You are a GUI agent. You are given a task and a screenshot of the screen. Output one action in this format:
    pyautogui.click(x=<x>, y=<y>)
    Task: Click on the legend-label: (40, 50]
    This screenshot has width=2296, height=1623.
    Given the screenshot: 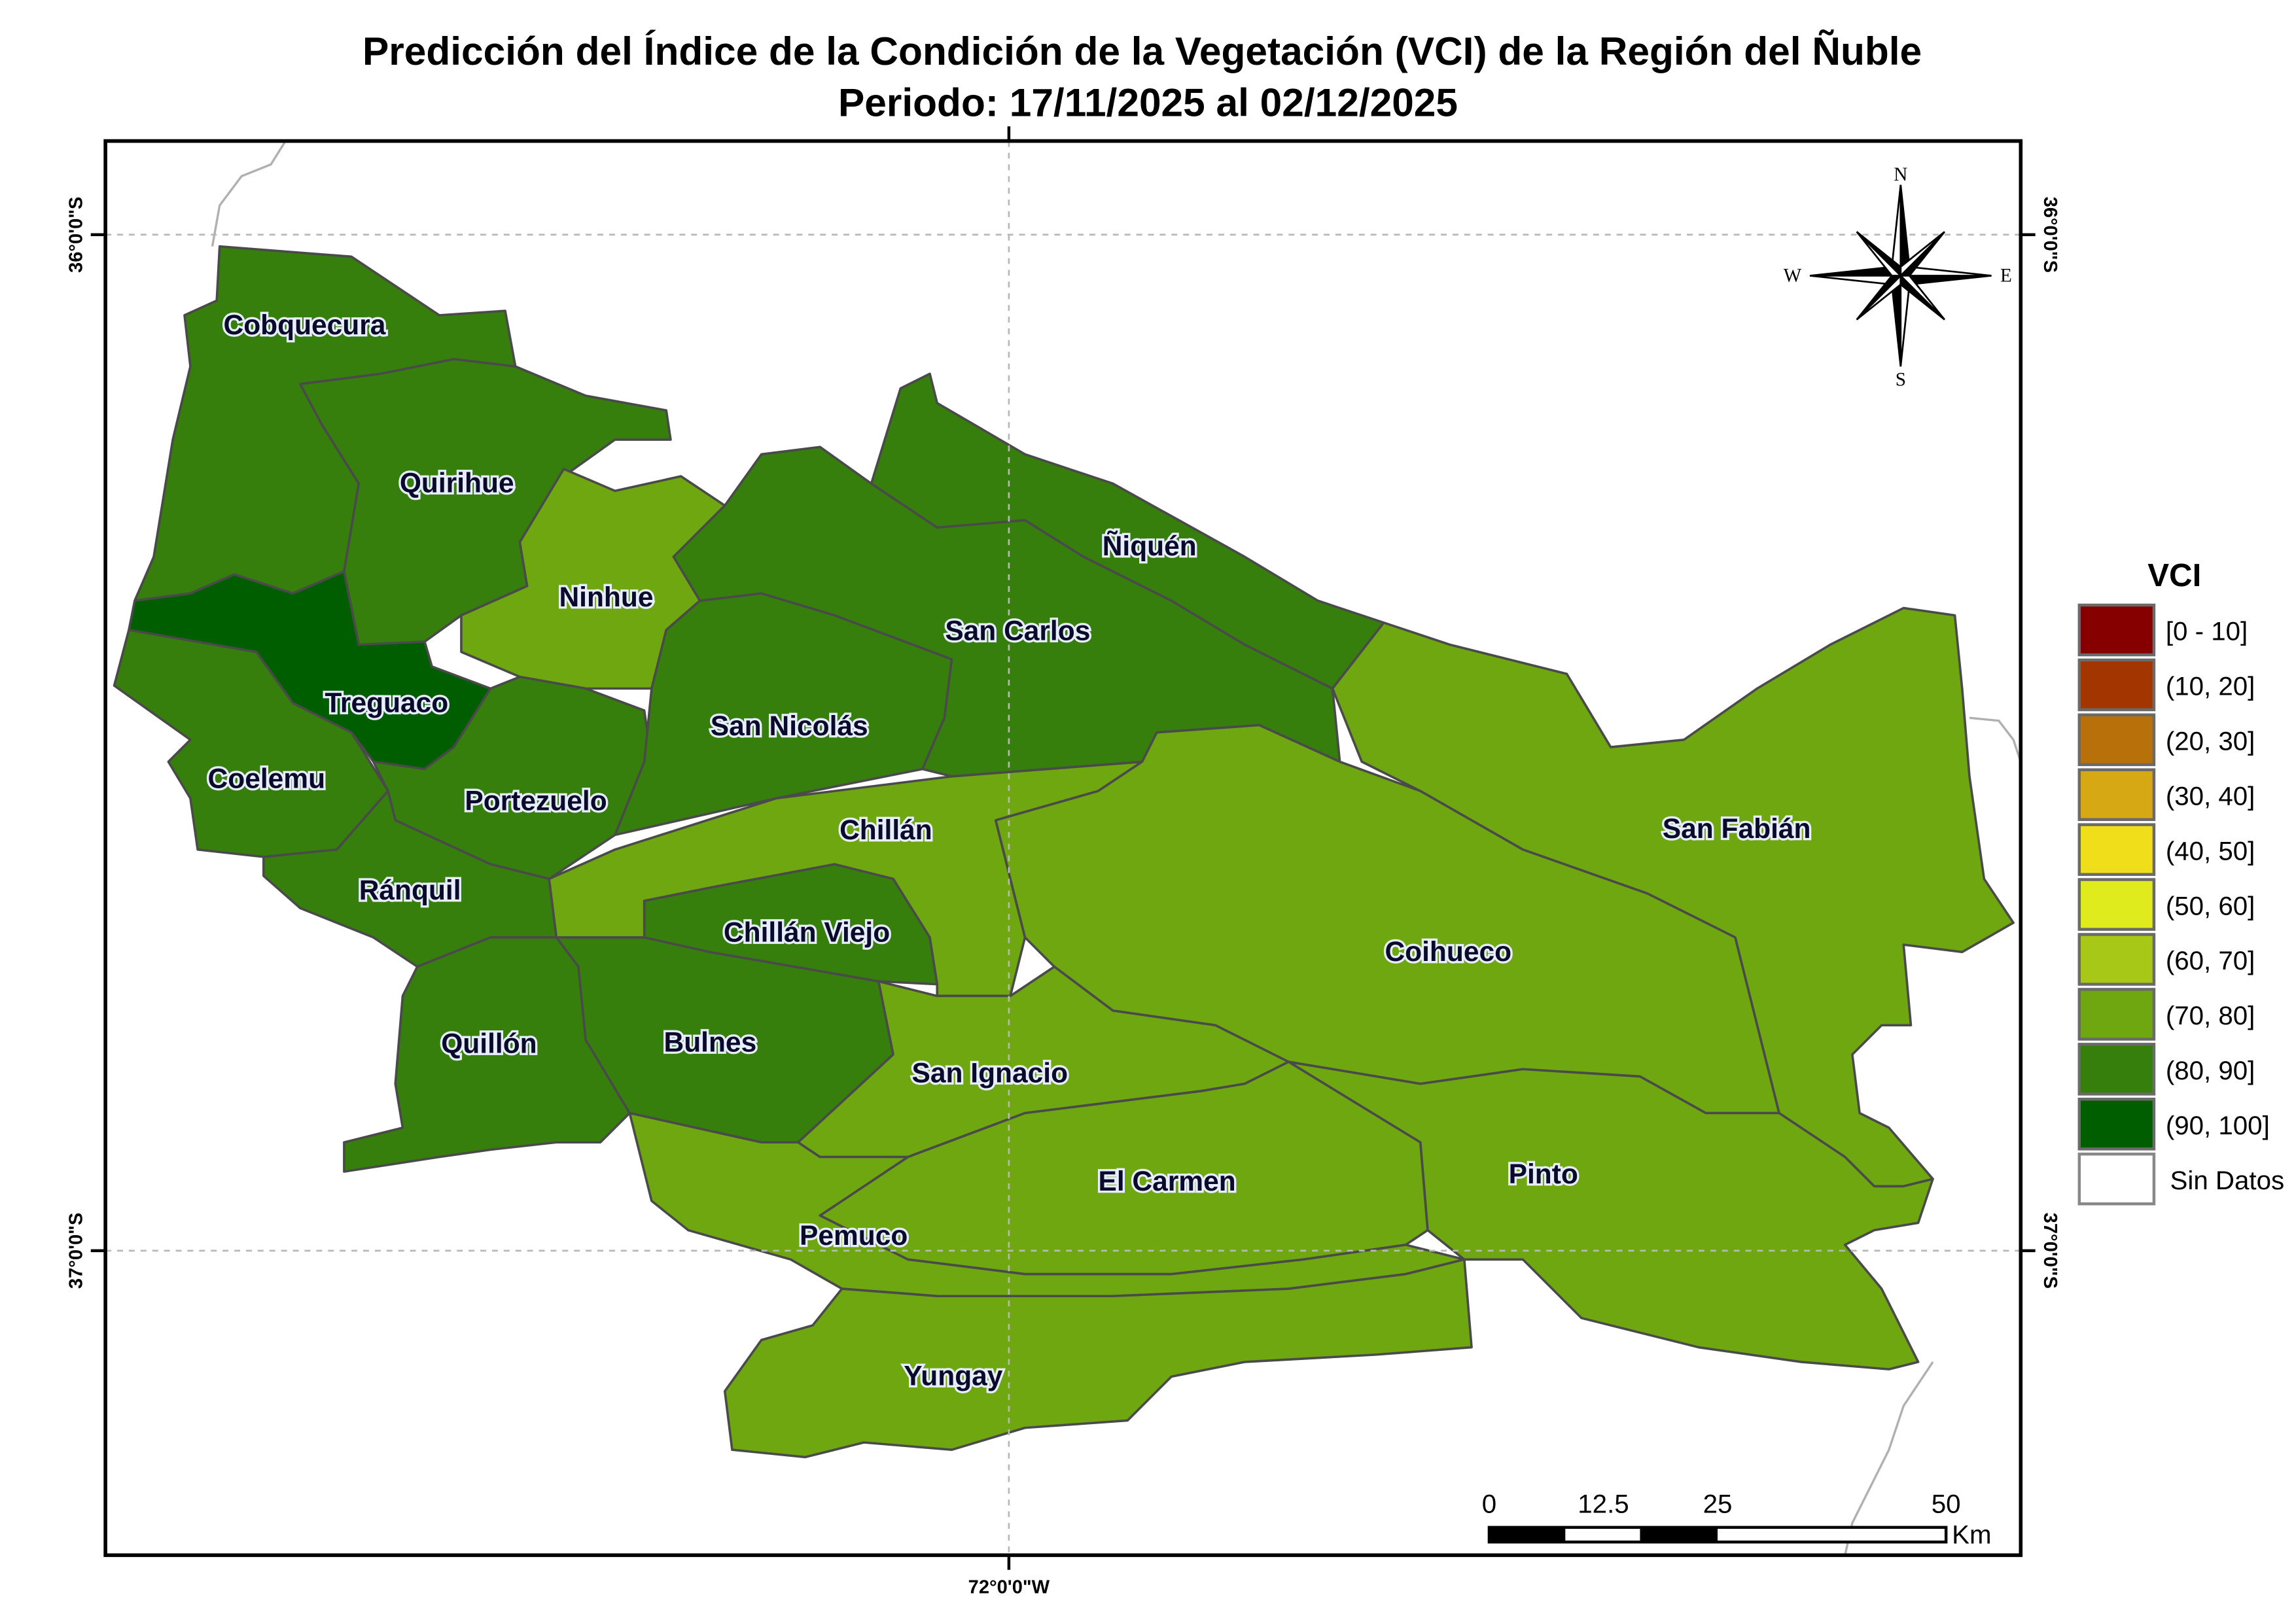 What is the action you would take?
    pyautogui.click(x=2210, y=850)
    